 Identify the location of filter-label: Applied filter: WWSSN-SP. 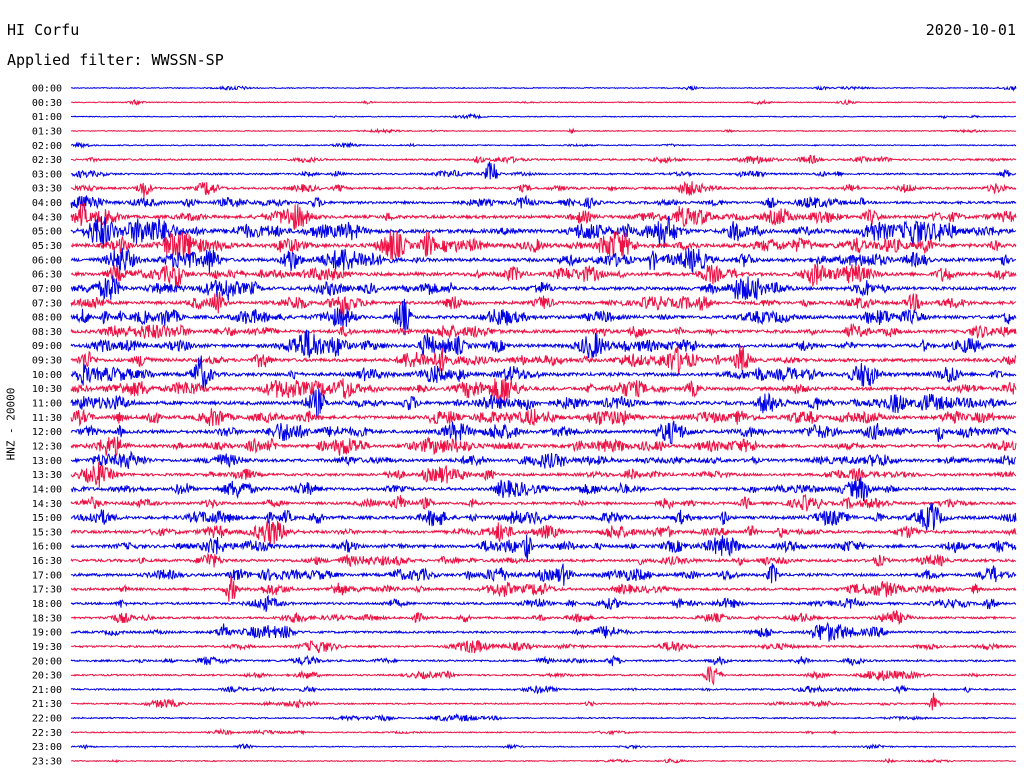
(115, 60).